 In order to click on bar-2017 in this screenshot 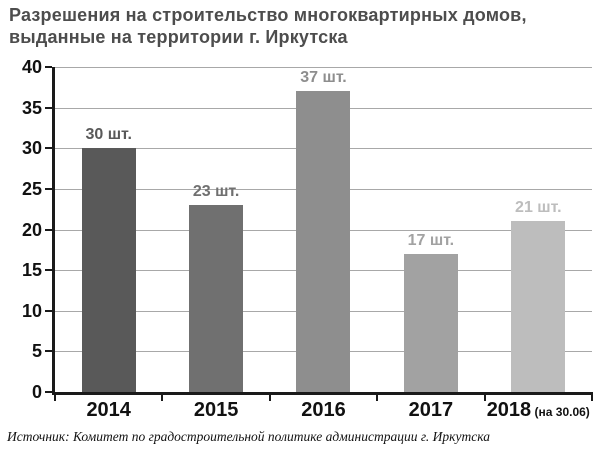, I will do `click(430, 322)`.